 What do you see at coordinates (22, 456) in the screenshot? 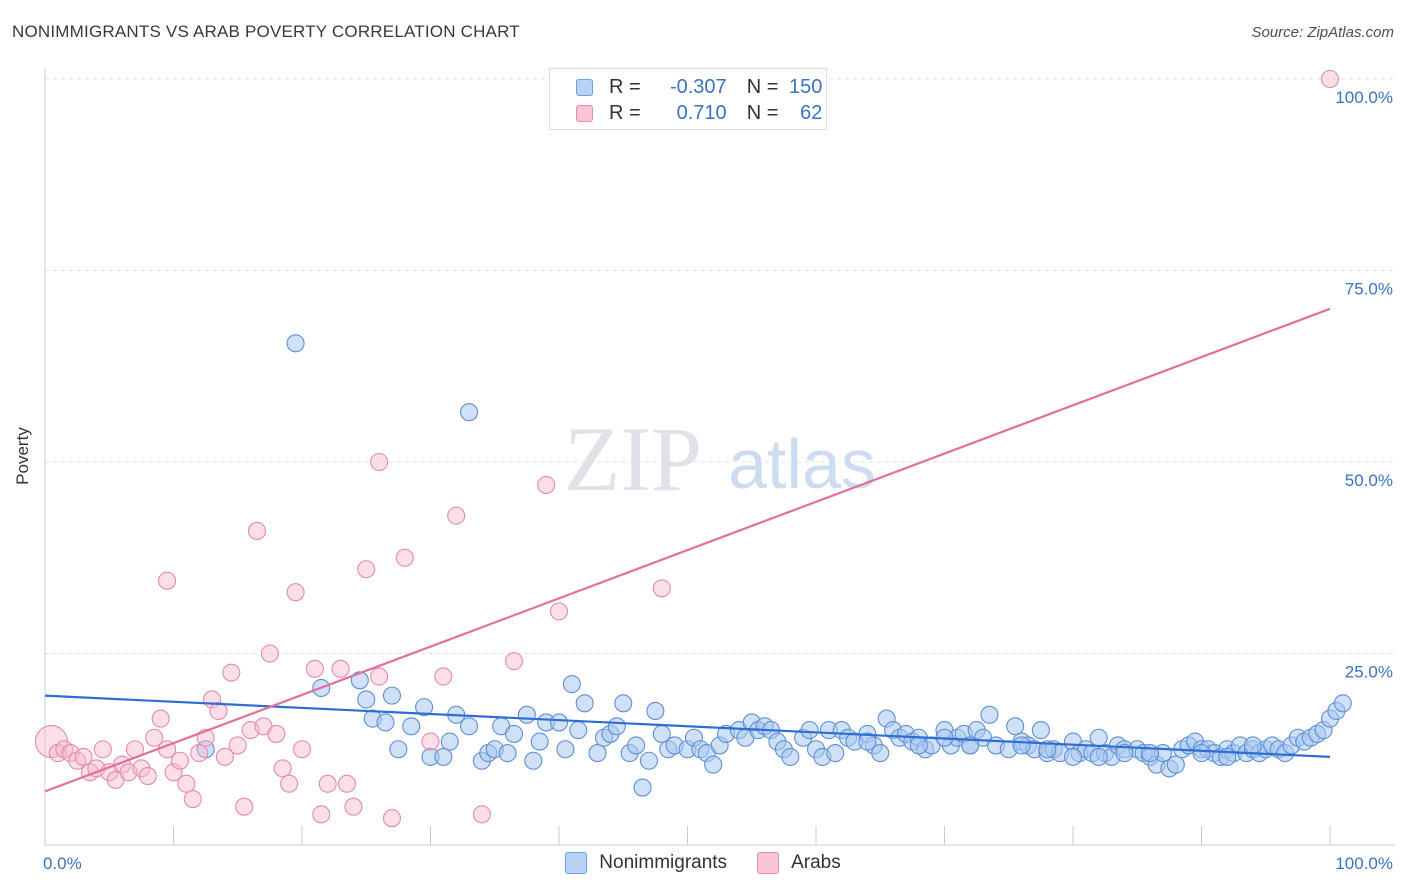
I see `y-axis-label: Poverty` at bounding box center [22, 456].